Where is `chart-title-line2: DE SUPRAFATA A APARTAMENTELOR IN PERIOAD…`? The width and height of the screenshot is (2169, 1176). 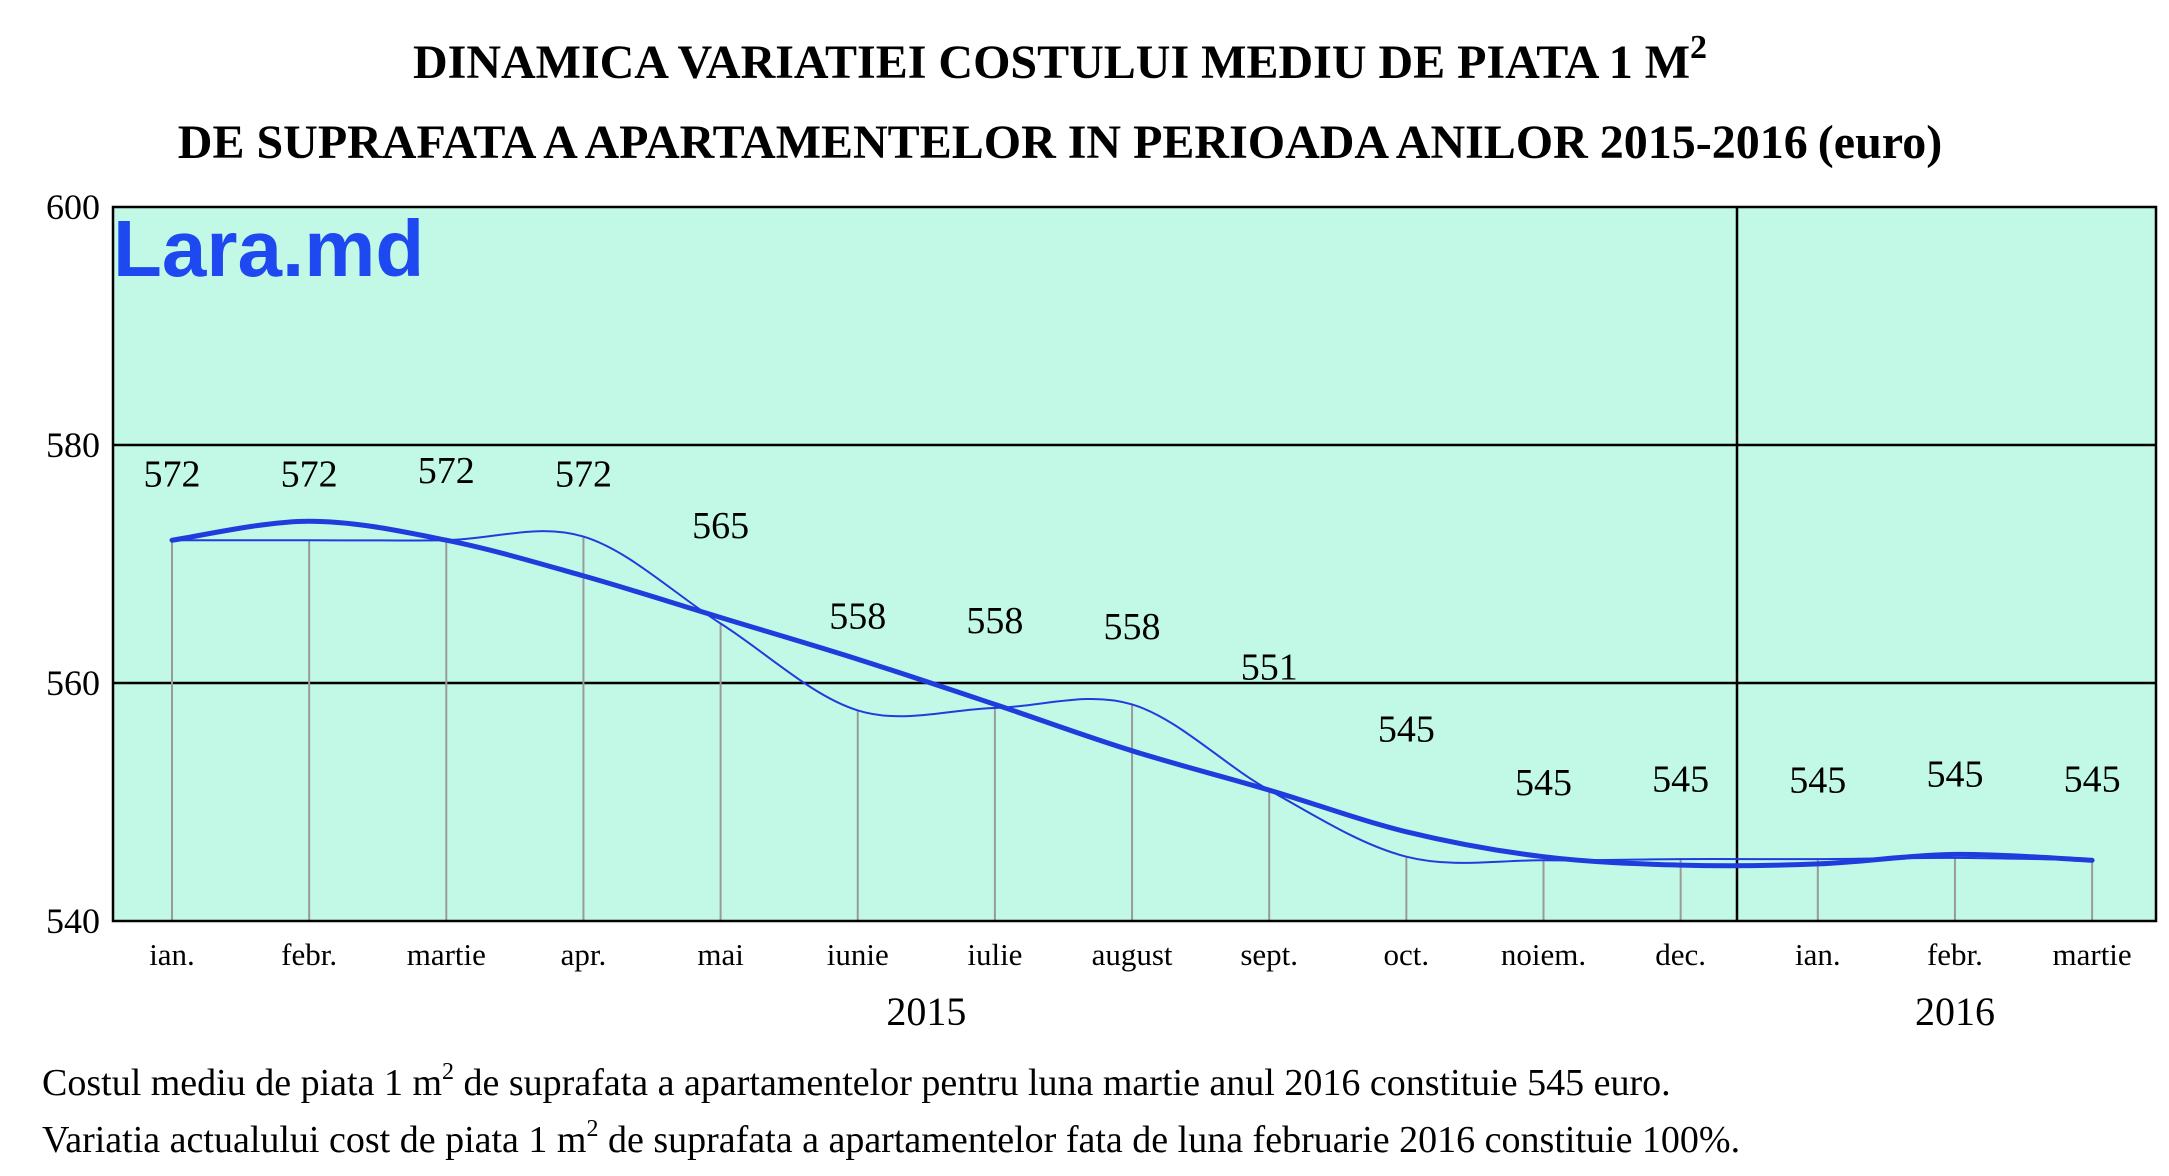 chart-title-line2: DE SUPRAFATA A APARTAMENTELOR IN PERIOAD… is located at coordinates (1060, 142).